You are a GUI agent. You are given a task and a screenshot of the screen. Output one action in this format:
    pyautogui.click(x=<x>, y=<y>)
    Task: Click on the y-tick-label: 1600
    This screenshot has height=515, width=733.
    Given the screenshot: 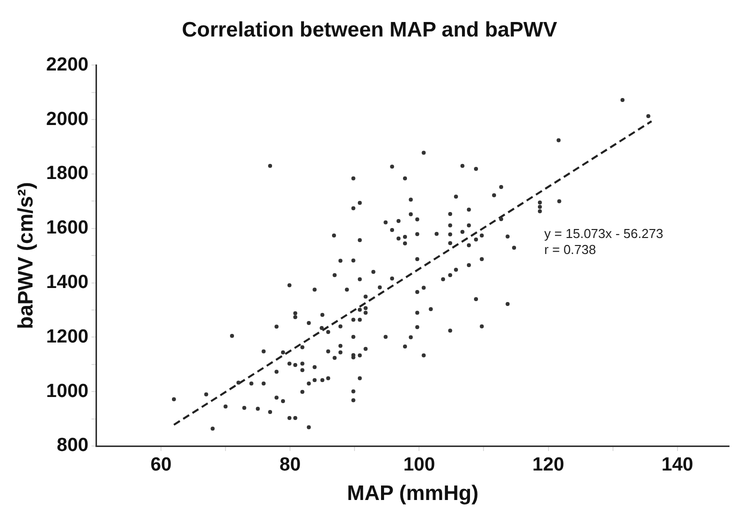 What is the action you would take?
    pyautogui.click(x=67, y=228)
    